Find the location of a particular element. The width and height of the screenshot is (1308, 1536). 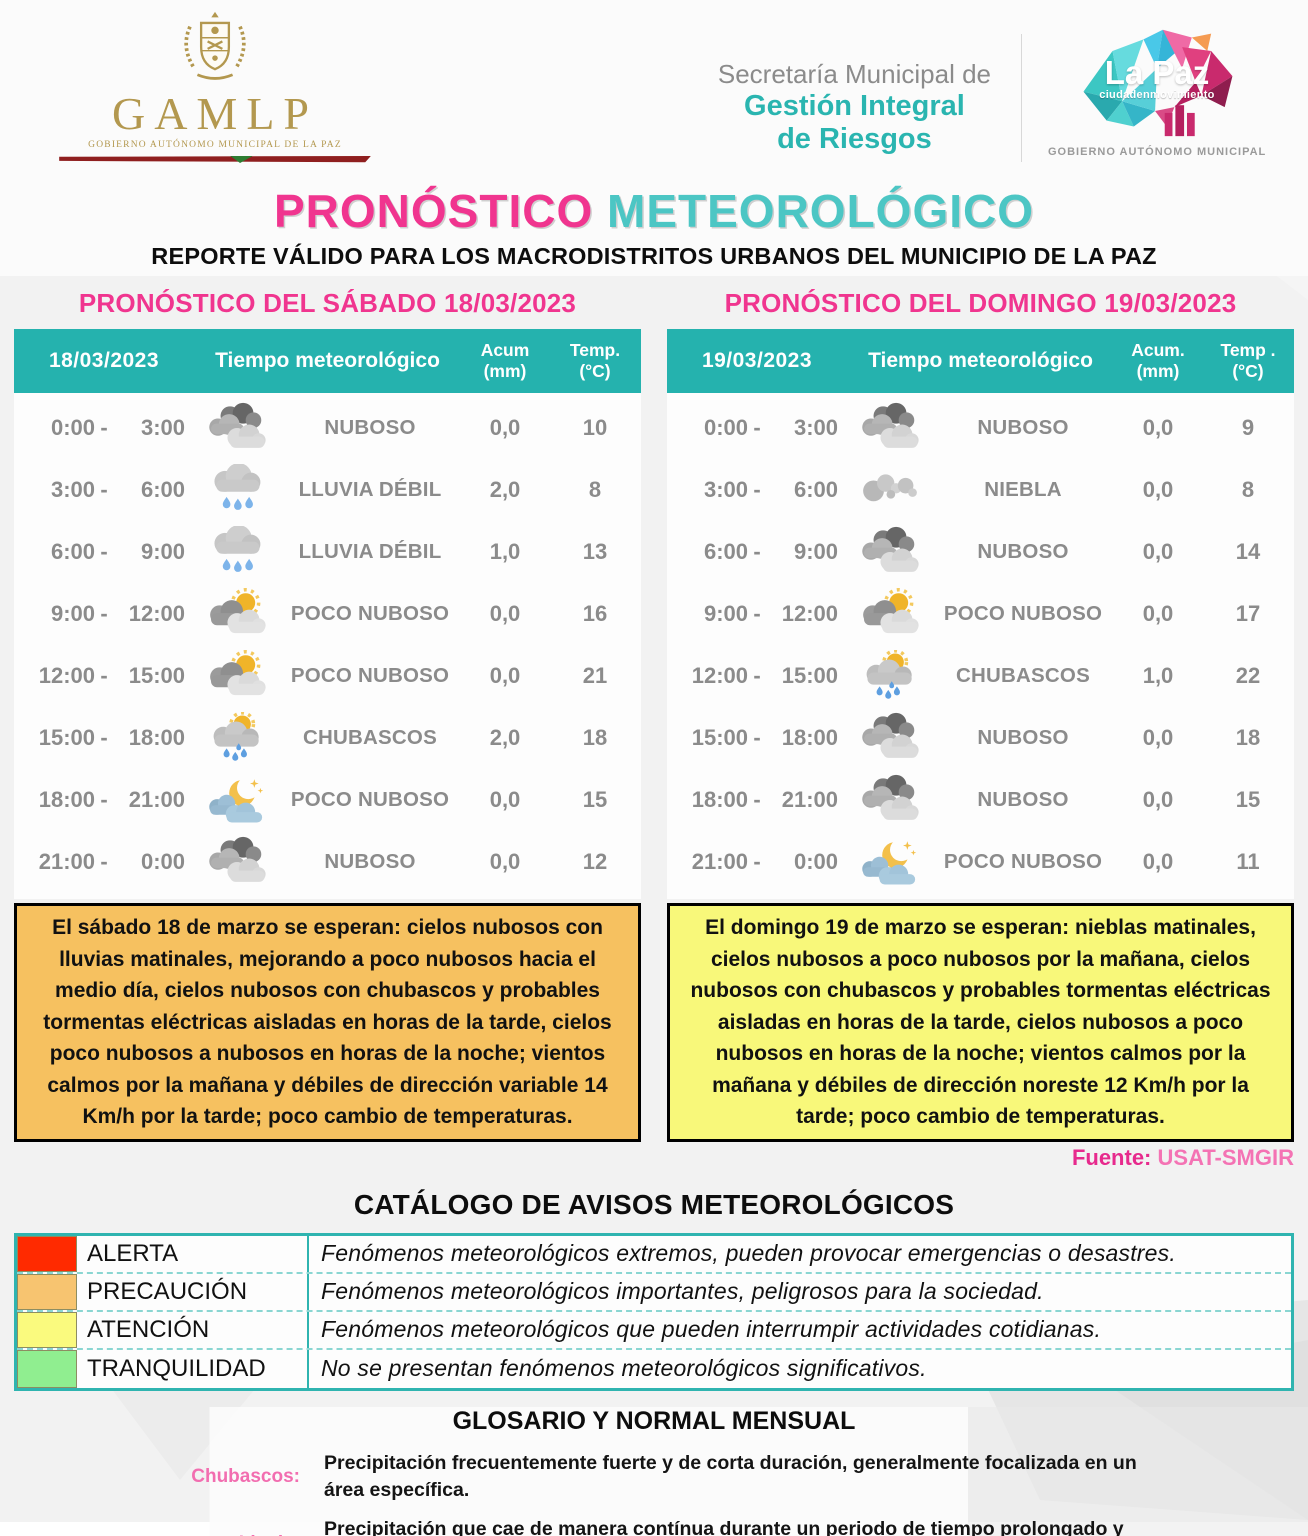

catalog-title: CATÁLOGO DE AVISOS METEOROLÓGICOS is located at coordinates (654, 1204).